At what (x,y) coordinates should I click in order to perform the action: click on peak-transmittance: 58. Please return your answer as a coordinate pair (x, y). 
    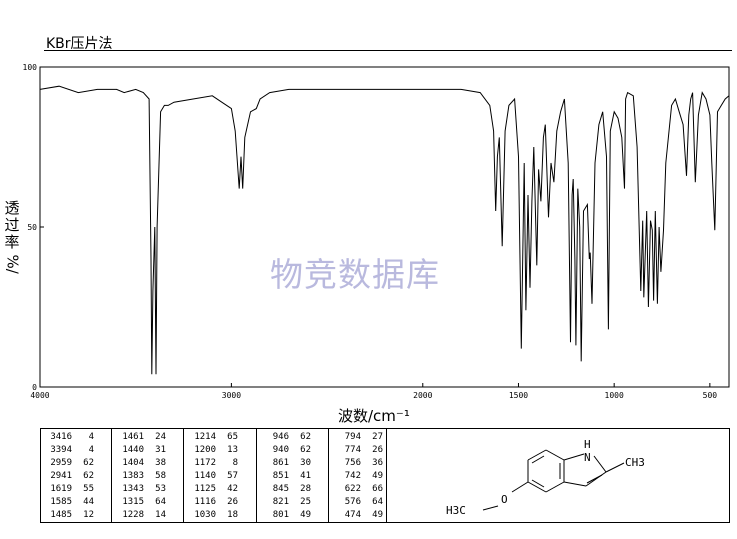
    Looking at the image, I should click on (160, 476).